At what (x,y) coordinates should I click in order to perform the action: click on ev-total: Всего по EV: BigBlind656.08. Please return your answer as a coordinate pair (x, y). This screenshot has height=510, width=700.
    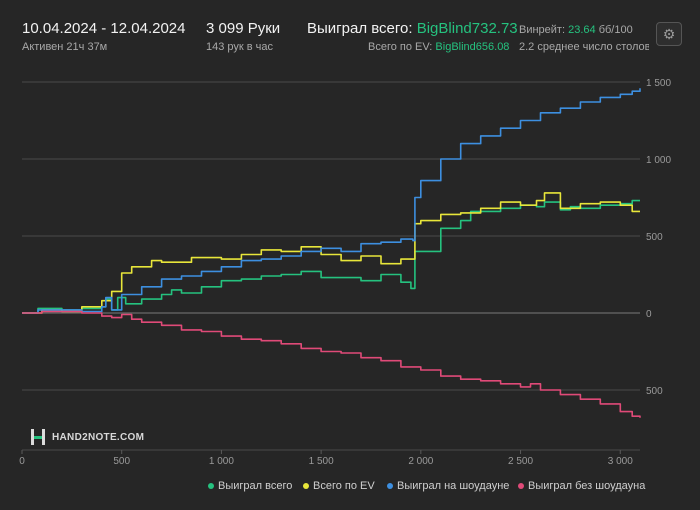
    Looking at the image, I should click on (438, 47).